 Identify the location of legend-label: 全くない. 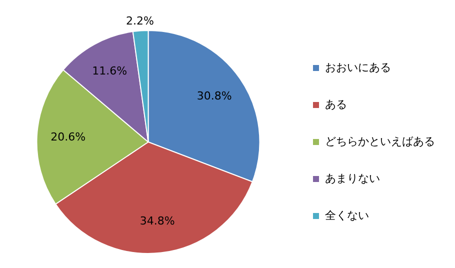
(347, 215).